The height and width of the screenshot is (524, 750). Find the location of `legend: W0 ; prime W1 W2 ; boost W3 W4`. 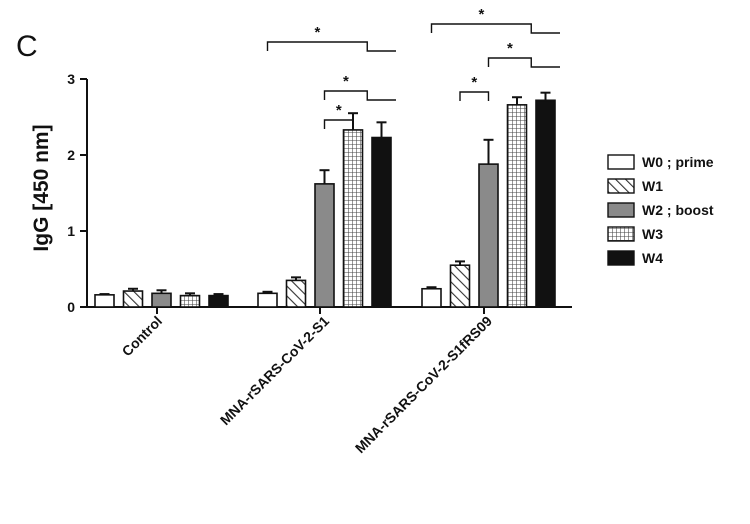

legend: W0 ; prime W1 W2 ; boost W3 W4 is located at coordinates (660, 210).